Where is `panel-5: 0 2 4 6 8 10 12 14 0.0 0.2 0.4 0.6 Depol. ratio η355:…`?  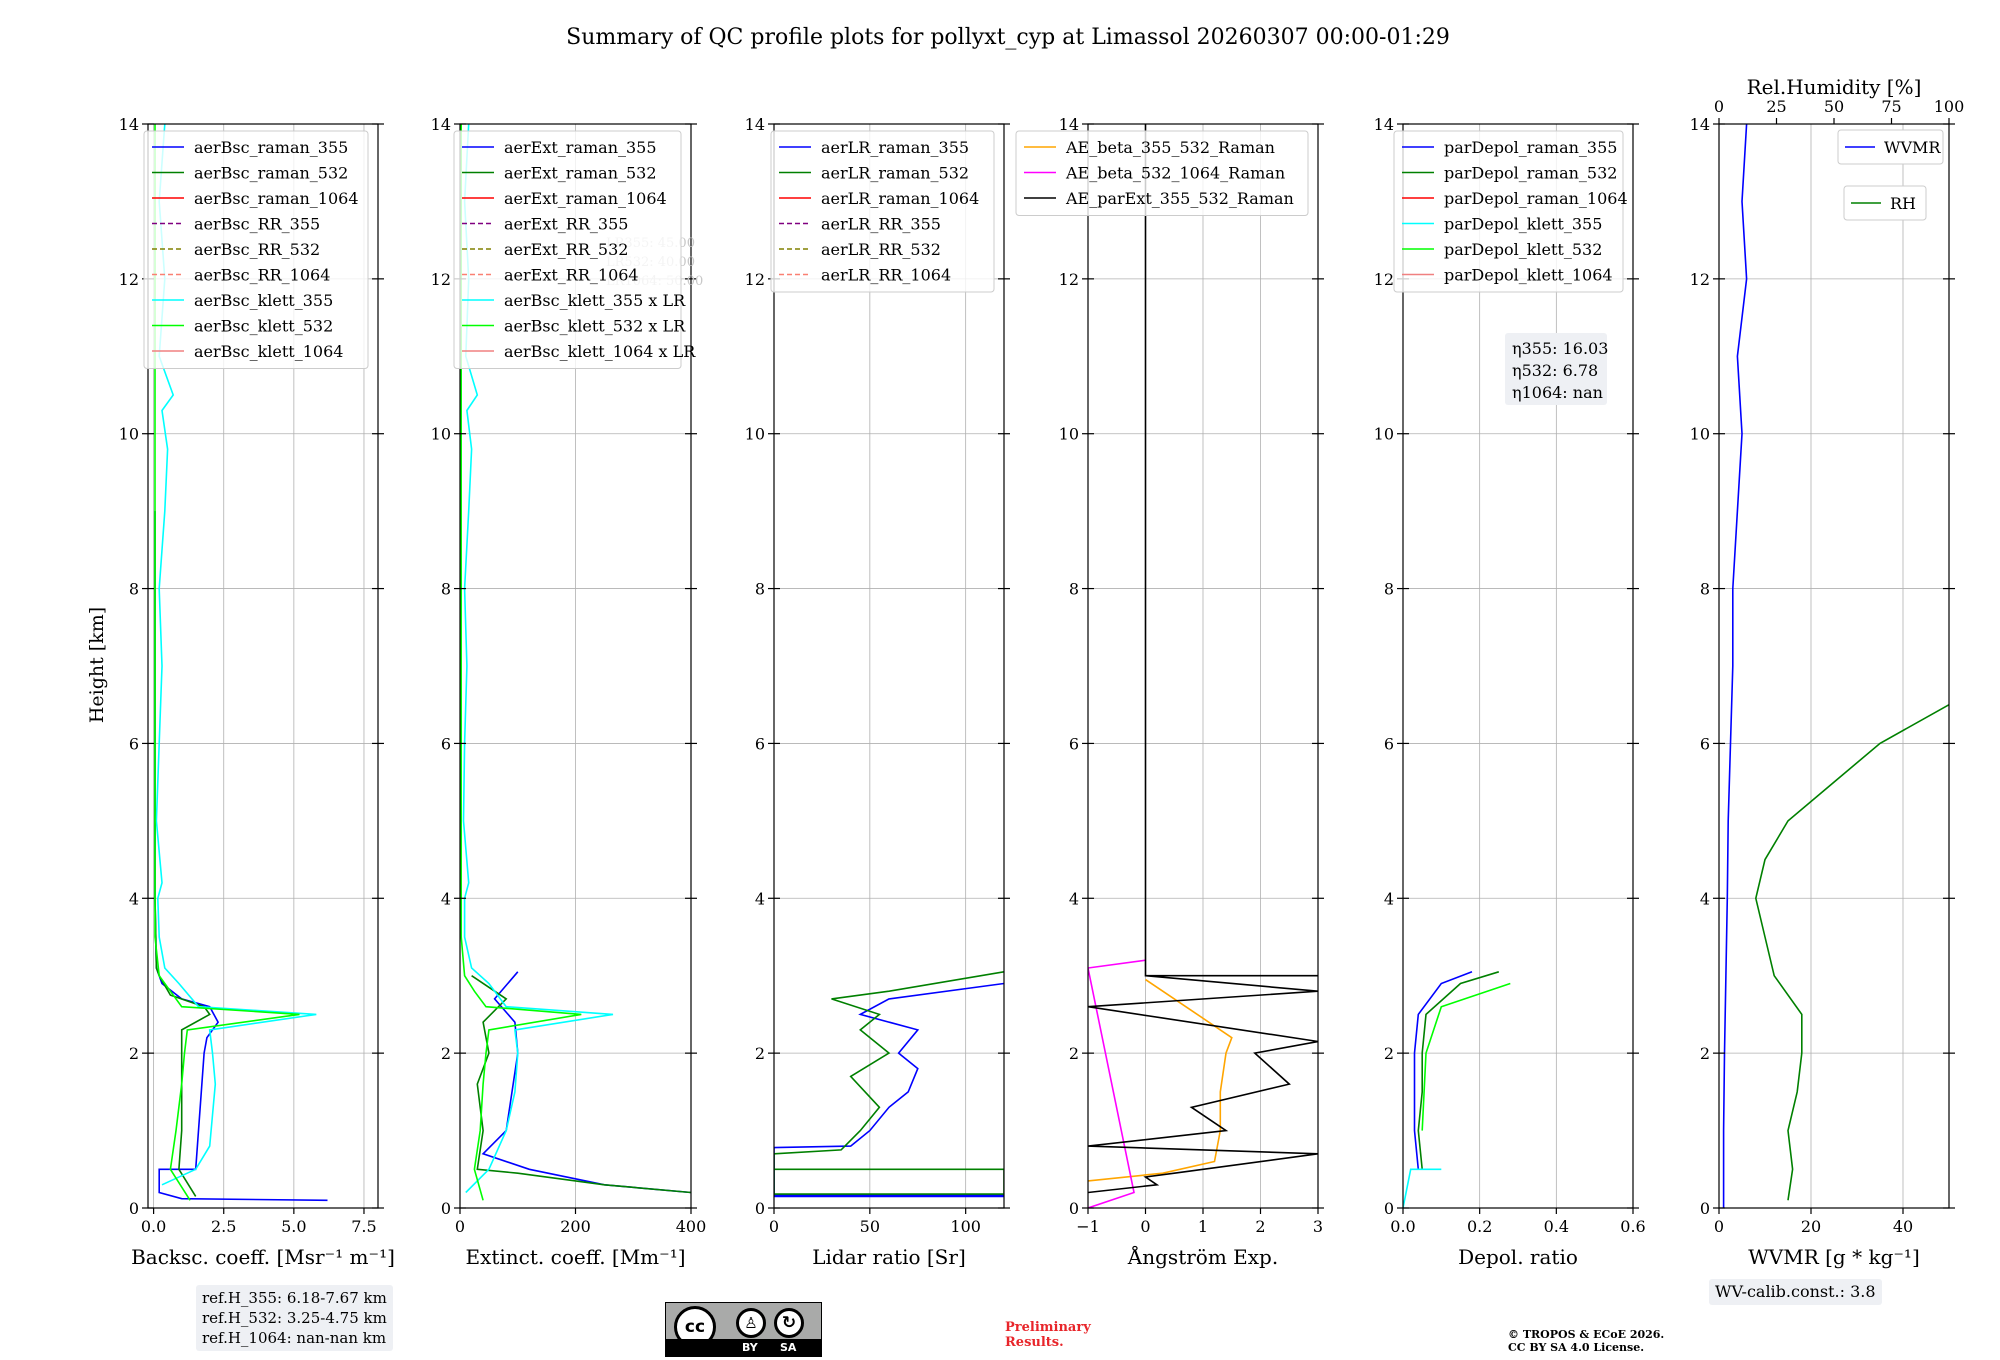
panel-5: 0 2 4 6 8 10 12 14 0.0 0.2 0.4 0.6 Depol. ratio η355:… is located at coordinates (1510, 692).